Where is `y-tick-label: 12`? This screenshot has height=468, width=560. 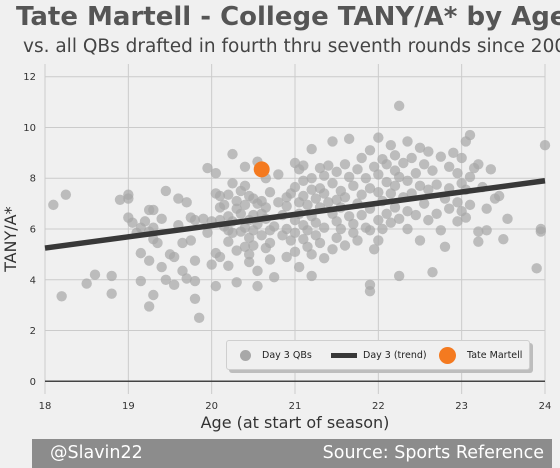 y-tick-label: 12 is located at coordinates (29, 77).